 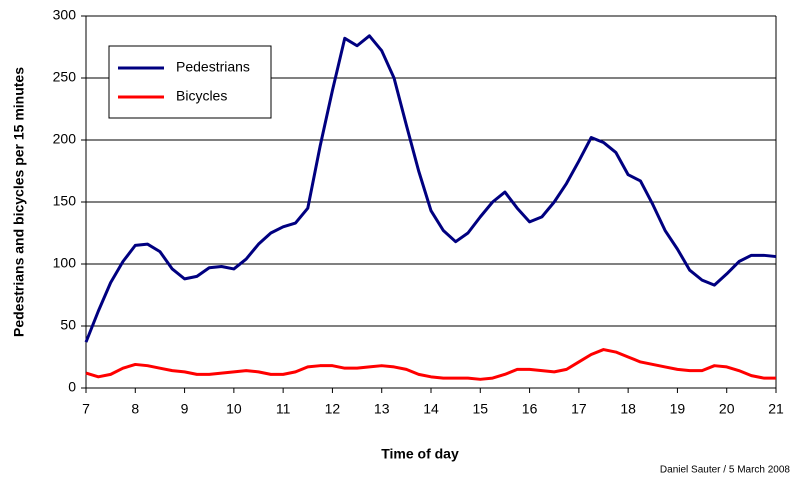 I want to click on x-tick-label: 9, so click(x=185, y=409).